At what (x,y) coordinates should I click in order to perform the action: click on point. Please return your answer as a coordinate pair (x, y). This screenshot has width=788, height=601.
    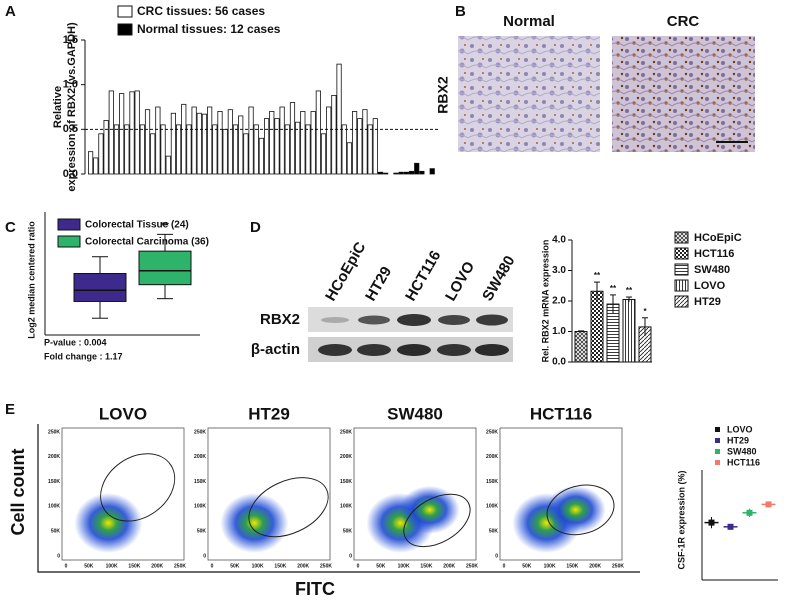
    Looking at the image, I should click on (768, 504).